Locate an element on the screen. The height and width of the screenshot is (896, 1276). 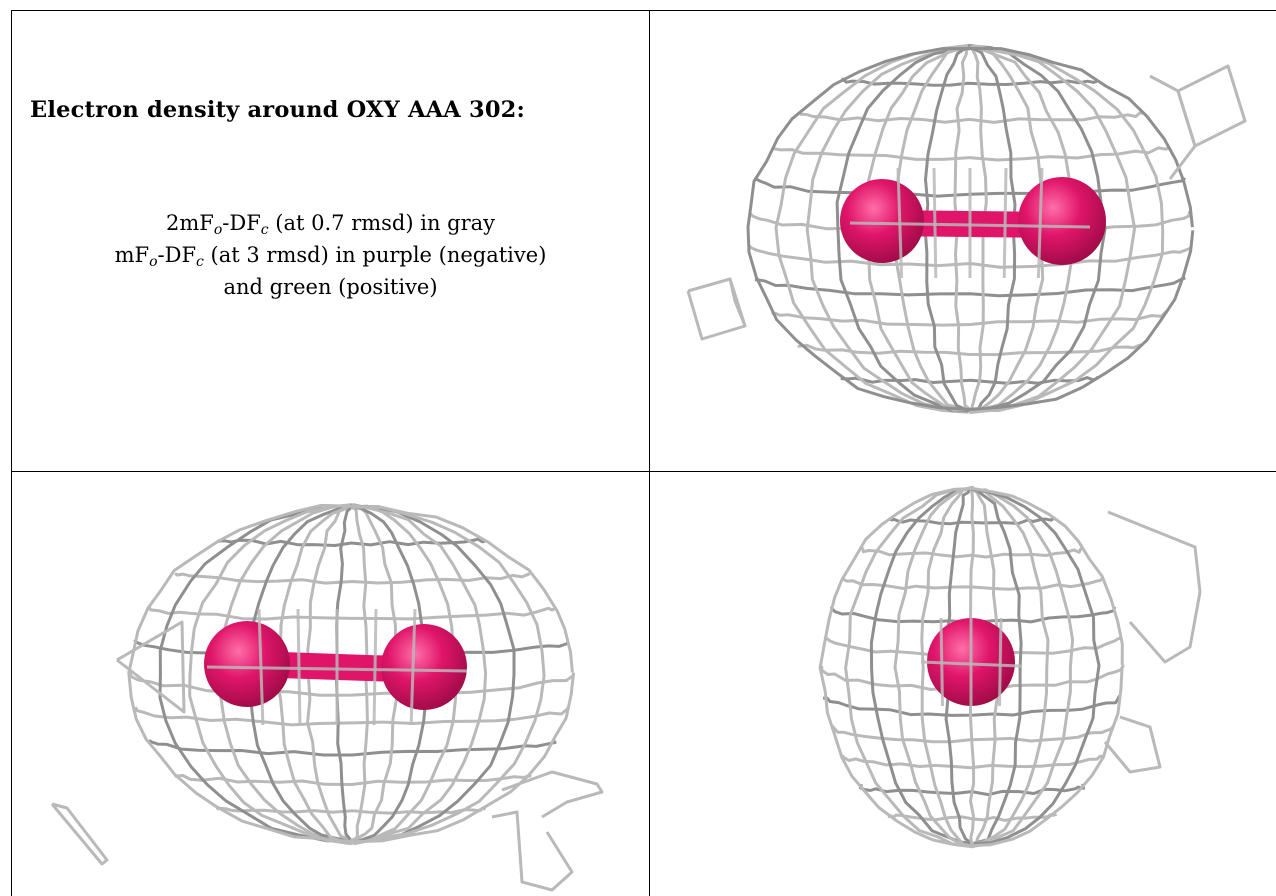
table-border-top is located at coordinates (643, 10).